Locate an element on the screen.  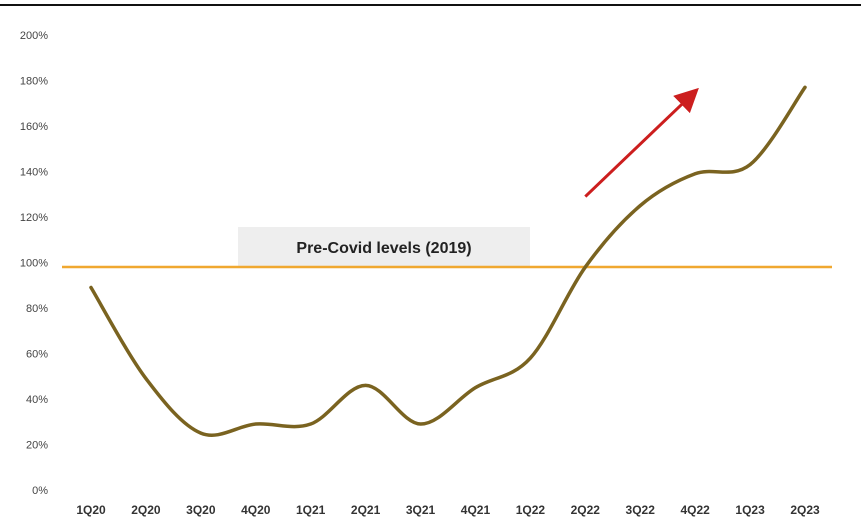
x-tick-label: 3Q20 is located at coordinates (201, 510).